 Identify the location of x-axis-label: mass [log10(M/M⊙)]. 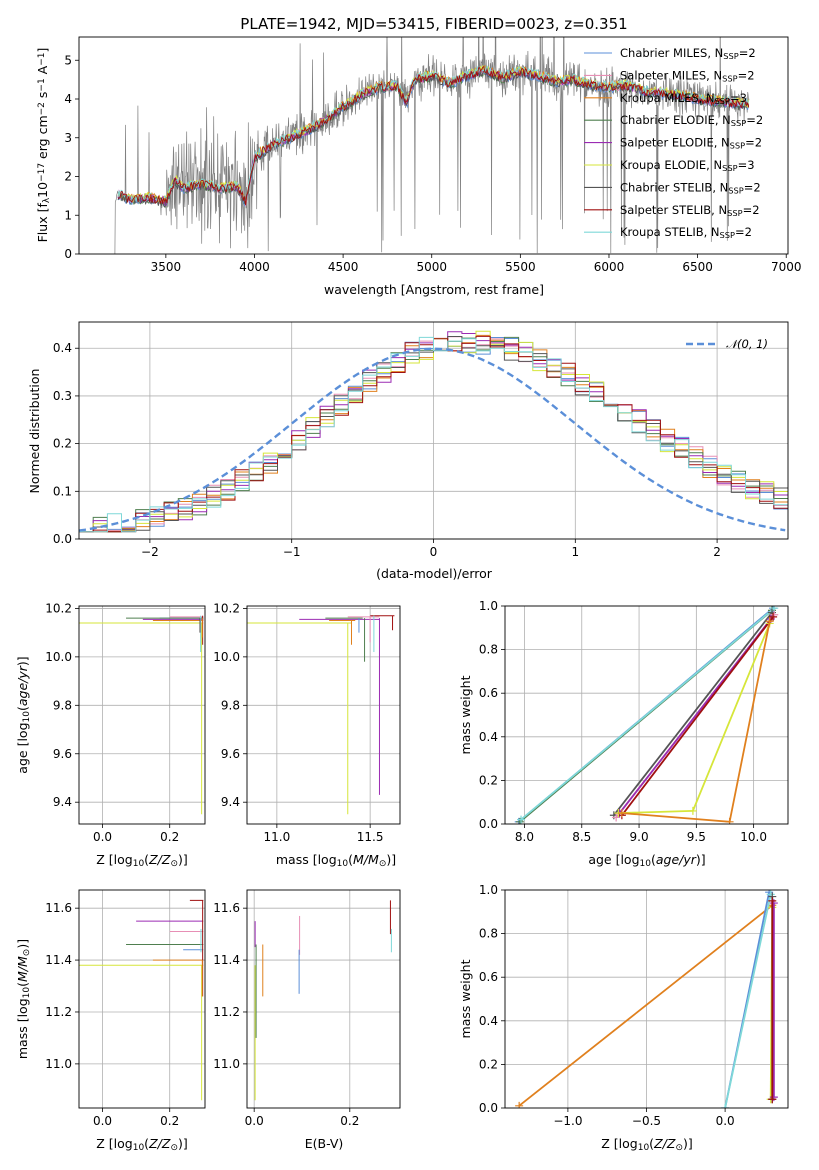
(336, 860).